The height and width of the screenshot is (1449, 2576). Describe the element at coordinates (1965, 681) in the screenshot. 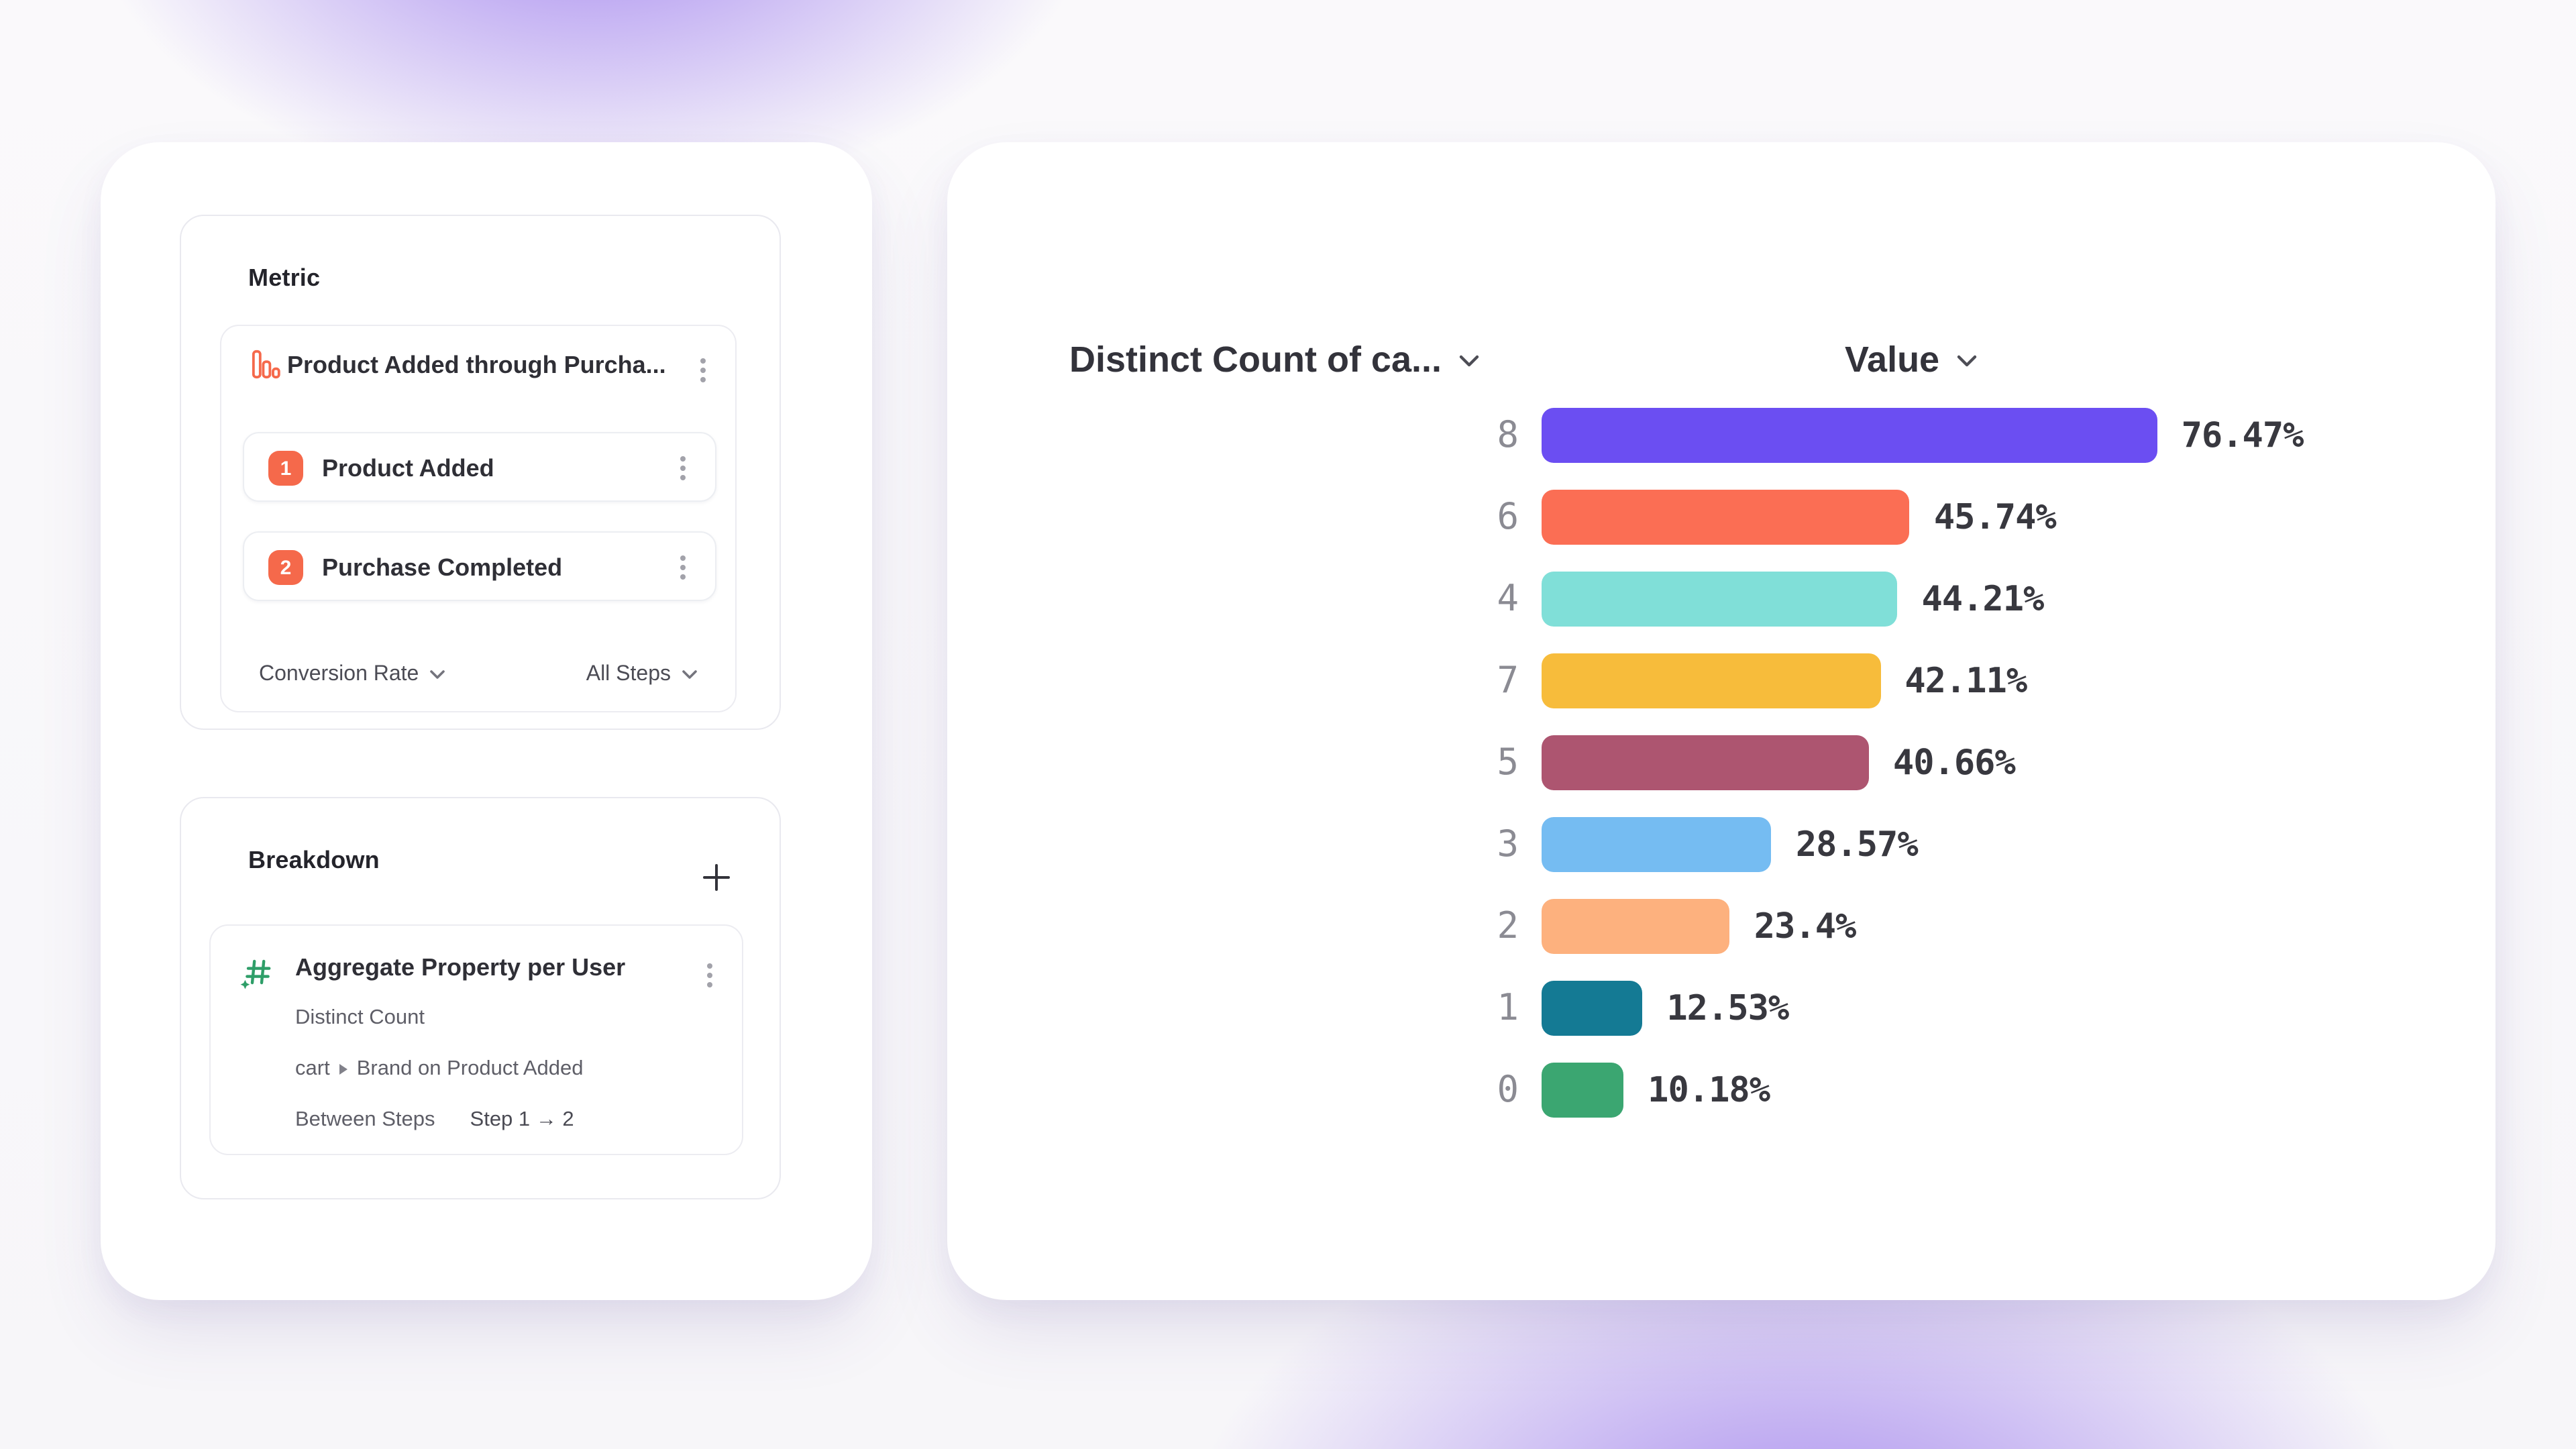

I see `chart-bar-value-label: 42.11%` at that location.